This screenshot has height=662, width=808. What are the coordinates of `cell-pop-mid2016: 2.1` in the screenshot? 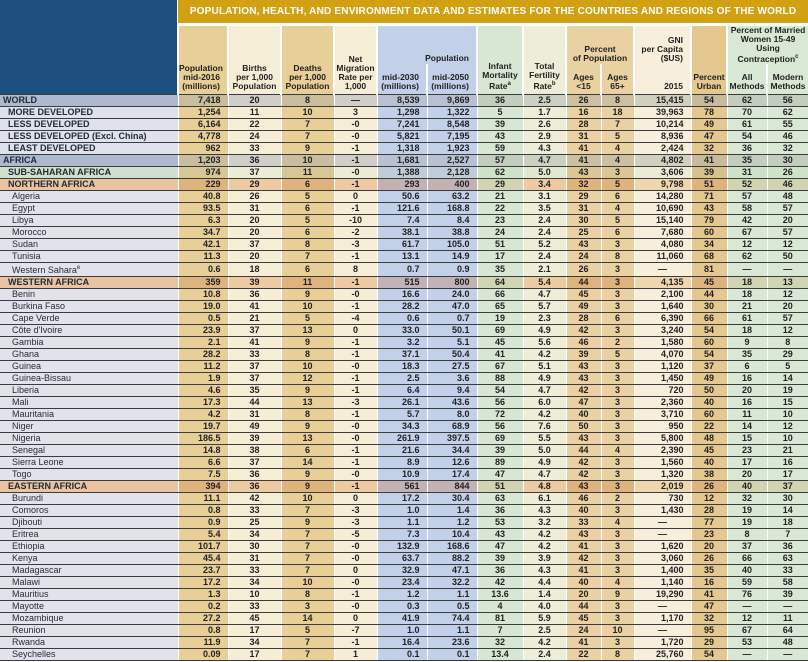 It's located at (202, 342).